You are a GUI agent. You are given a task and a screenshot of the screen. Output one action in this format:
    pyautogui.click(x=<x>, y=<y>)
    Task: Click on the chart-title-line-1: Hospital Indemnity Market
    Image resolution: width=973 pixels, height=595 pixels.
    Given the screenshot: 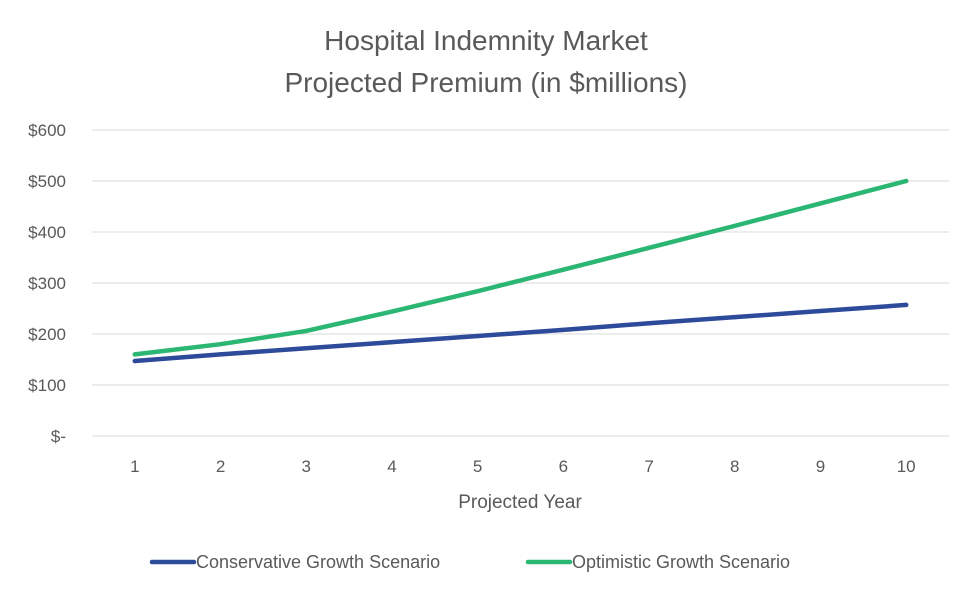 What is the action you would take?
    pyautogui.click(x=486, y=40)
    